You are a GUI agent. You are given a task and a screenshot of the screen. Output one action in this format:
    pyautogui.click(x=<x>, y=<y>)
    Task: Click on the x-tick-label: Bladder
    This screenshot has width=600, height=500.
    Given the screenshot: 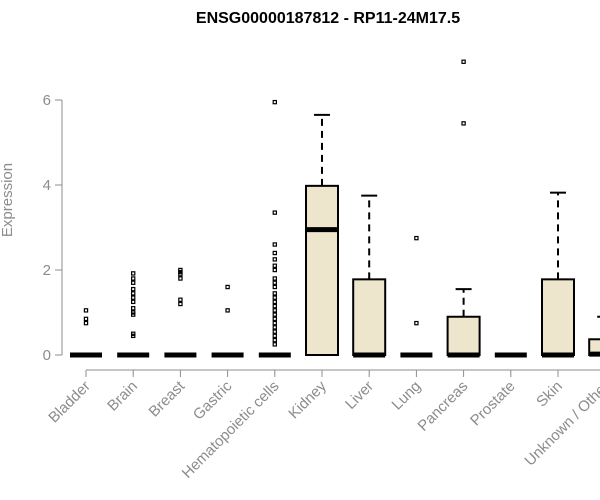 What is the action you would take?
    pyautogui.click(x=69, y=402)
    